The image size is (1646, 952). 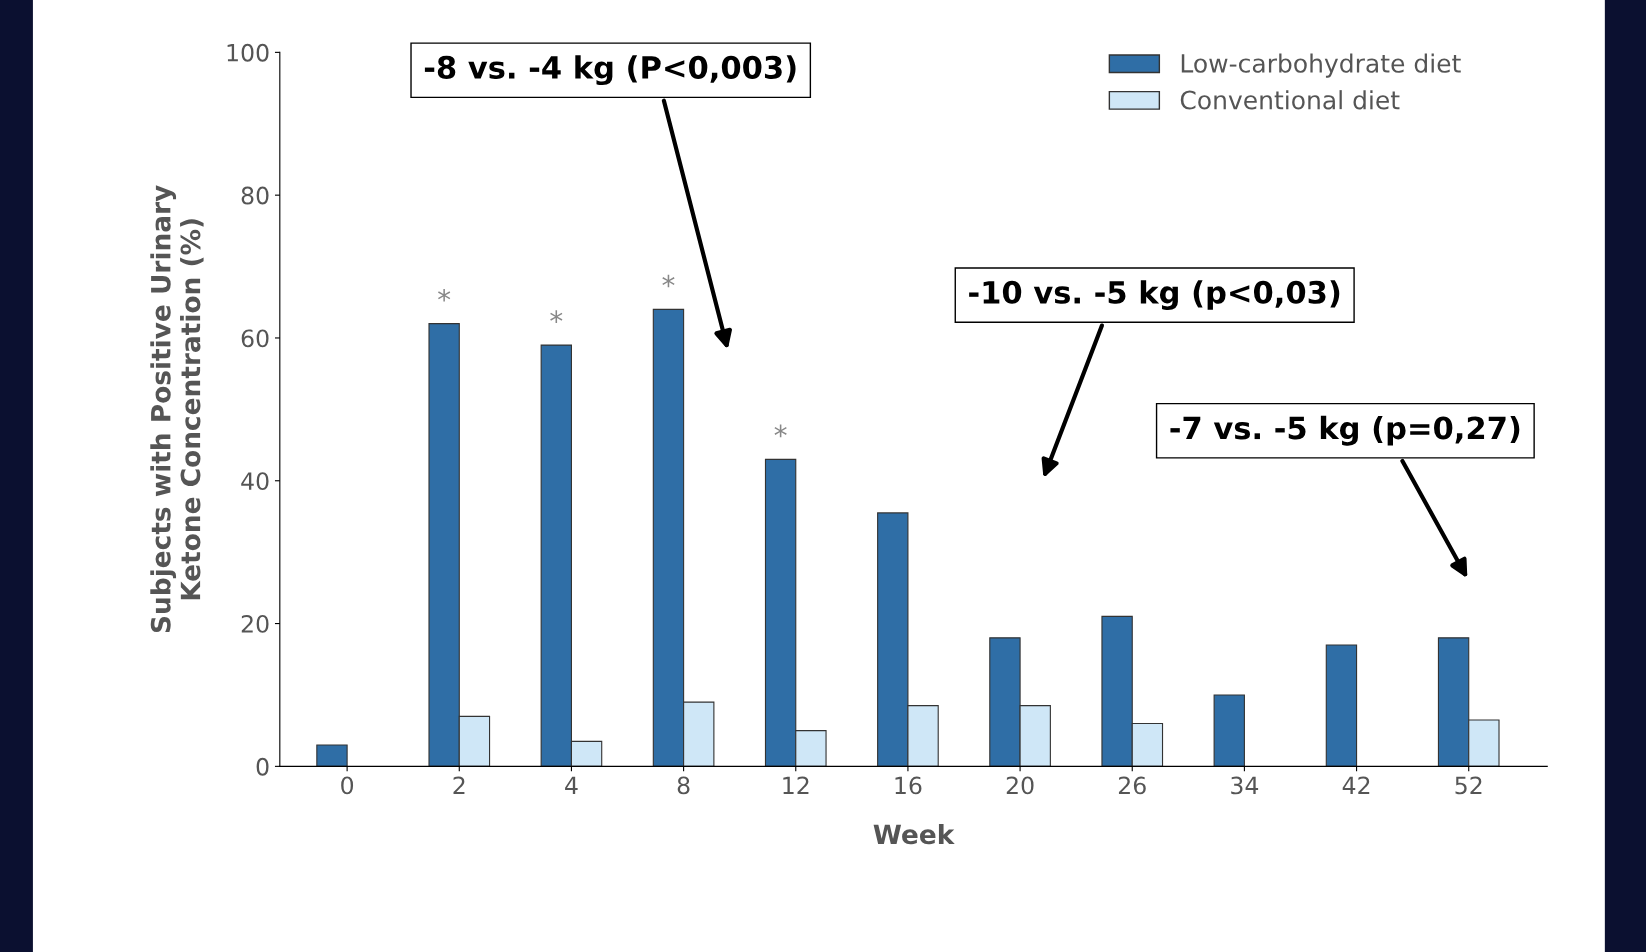 What do you see at coordinates (1132, 785) in the screenshot?
I see `x-tick-label: 26` at bounding box center [1132, 785].